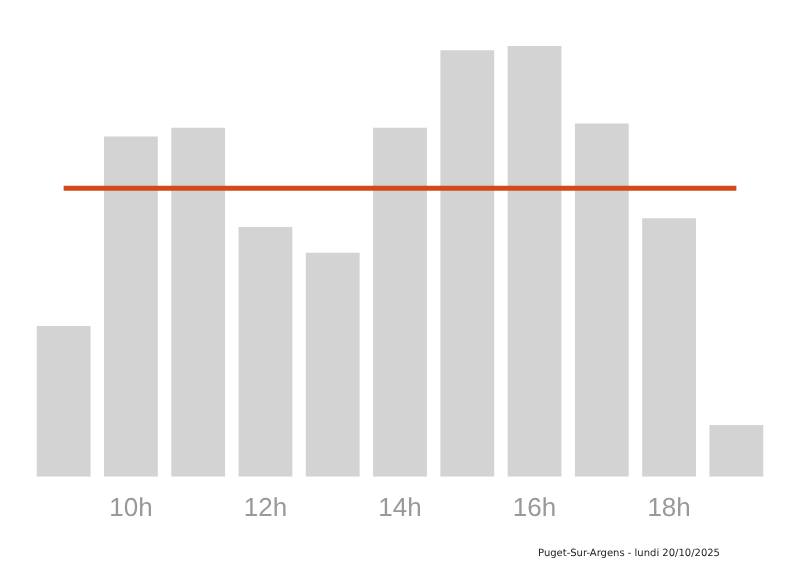 This screenshot has width=800, height=572. What do you see at coordinates (669, 506) in the screenshot?
I see `x-tick-label: 18h` at bounding box center [669, 506].